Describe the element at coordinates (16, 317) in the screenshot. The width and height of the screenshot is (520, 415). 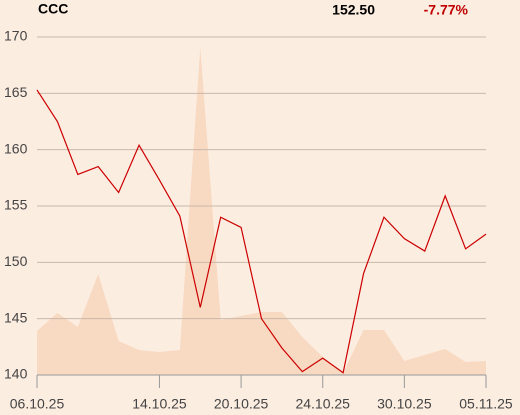
I see `y-tick-label: 145` at that location.